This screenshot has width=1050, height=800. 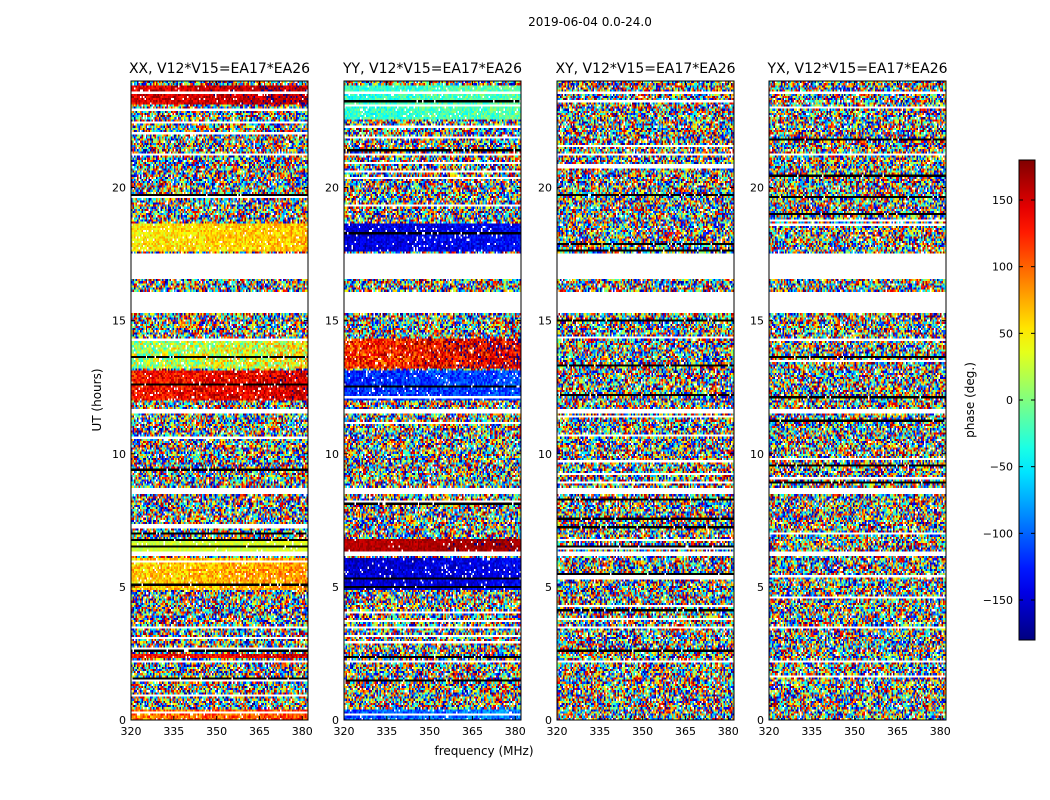 What do you see at coordinates (645, 69) in the screenshot?
I see `panel-title: XY, V12*V15=EA17*EA26` at bounding box center [645, 69].